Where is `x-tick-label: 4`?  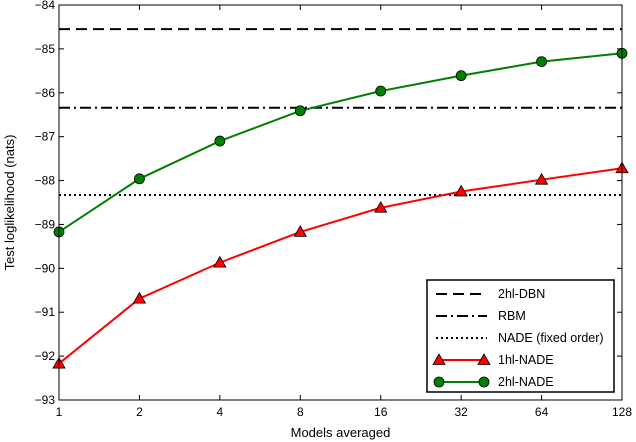
x-tick-label: 4 is located at coordinates (220, 412).